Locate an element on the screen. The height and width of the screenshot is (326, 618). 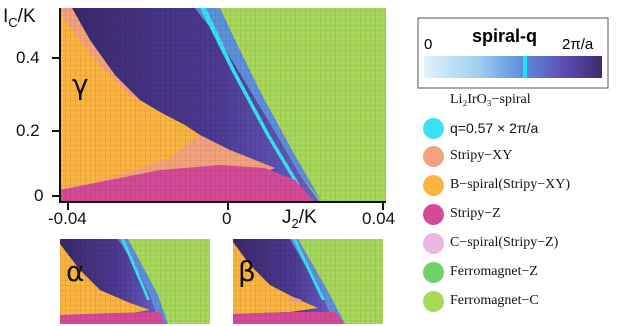
y-tick-0: 0 is located at coordinates (39, 195).